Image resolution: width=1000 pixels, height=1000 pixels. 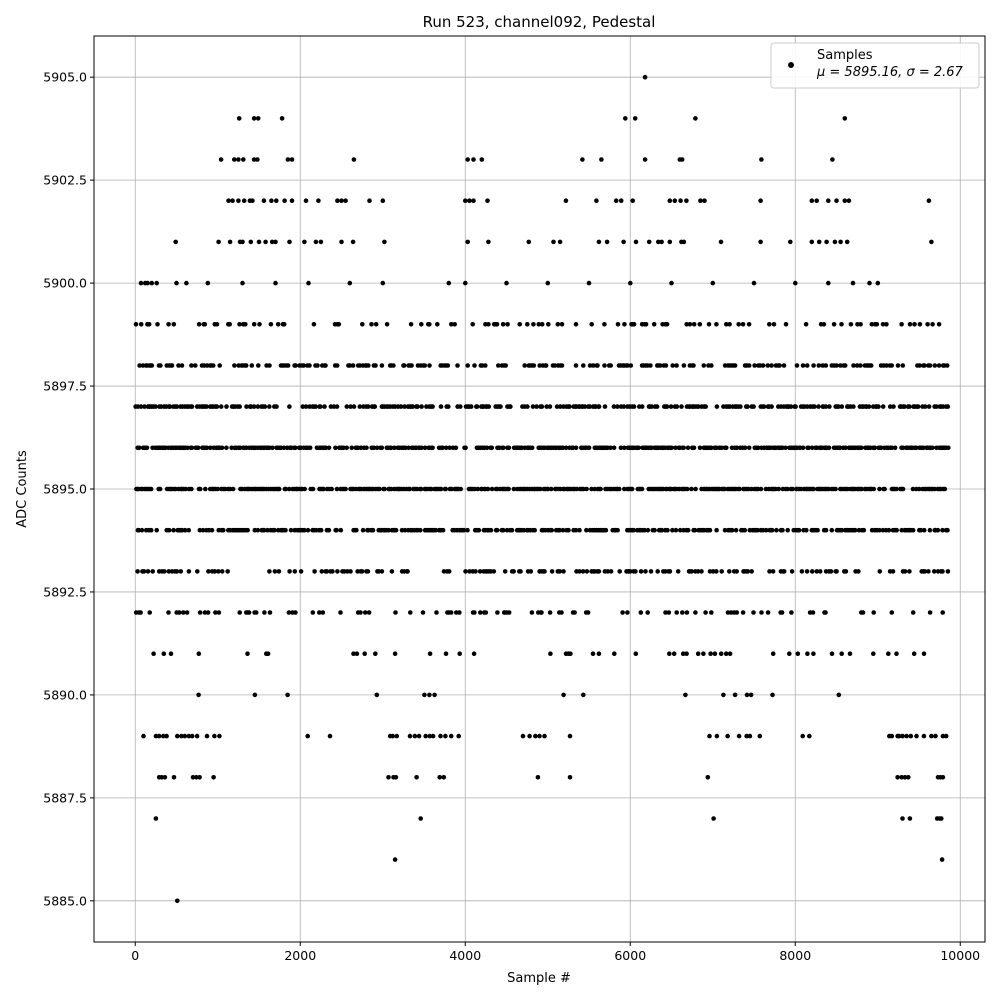 What do you see at coordinates (465, 955) in the screenshot?
I see `x-tick-label: 4000` at bounding box center [465, 955].